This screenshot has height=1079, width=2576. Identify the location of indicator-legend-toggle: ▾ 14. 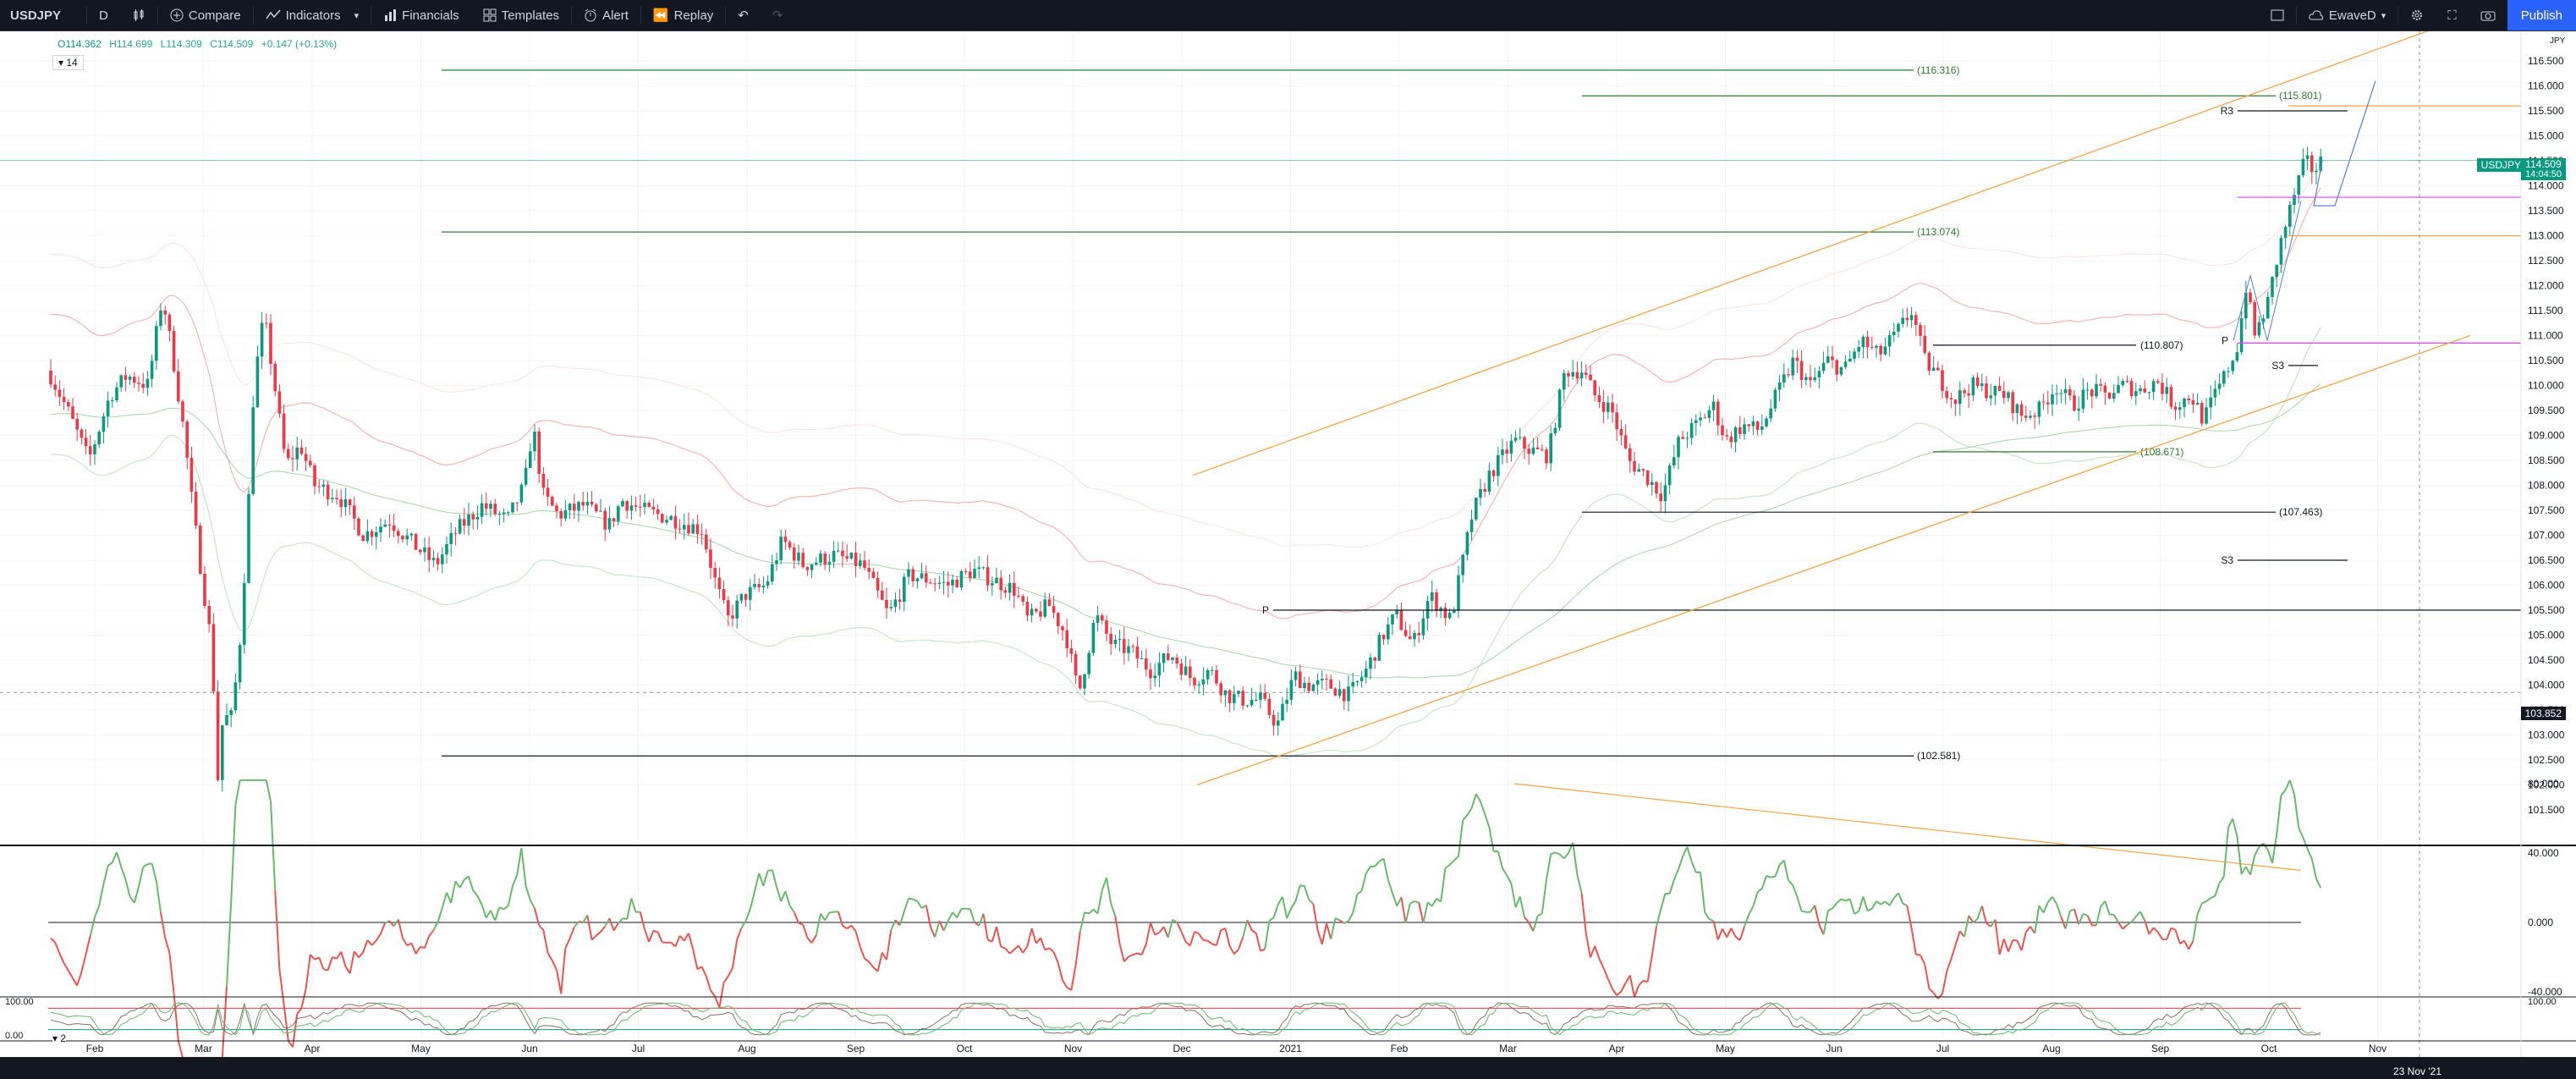
(68, 62).